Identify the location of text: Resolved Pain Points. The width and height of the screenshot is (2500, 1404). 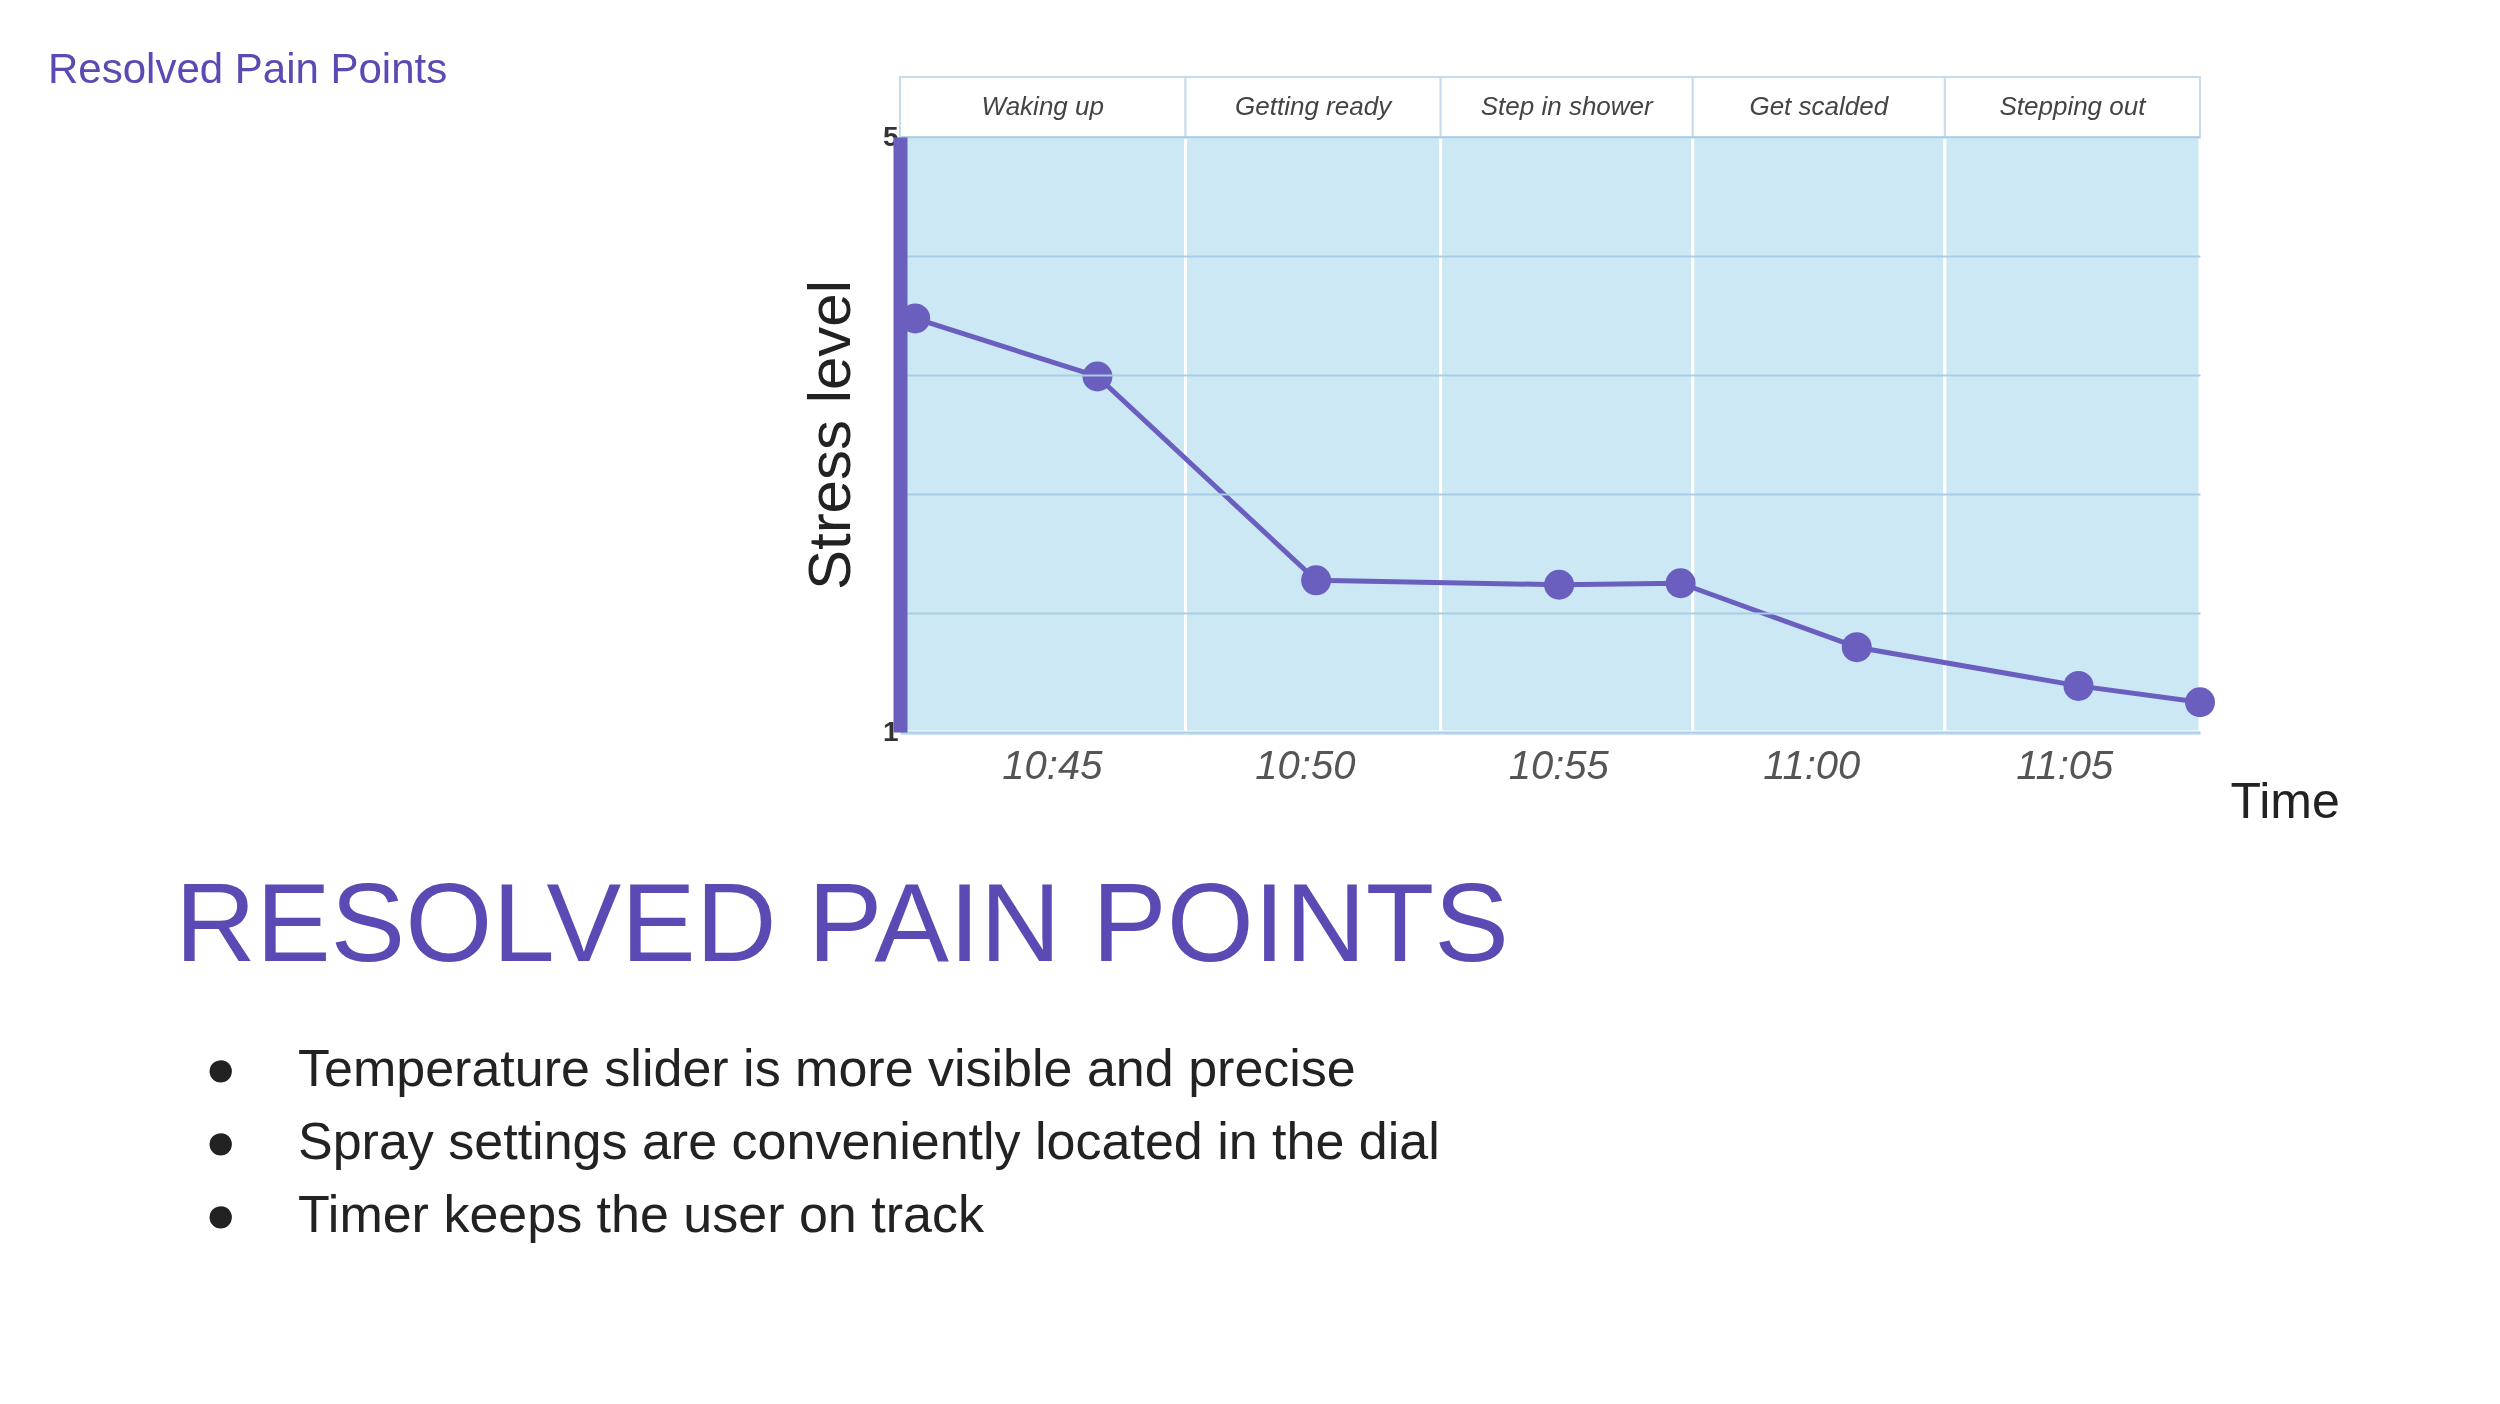
(248, 68).